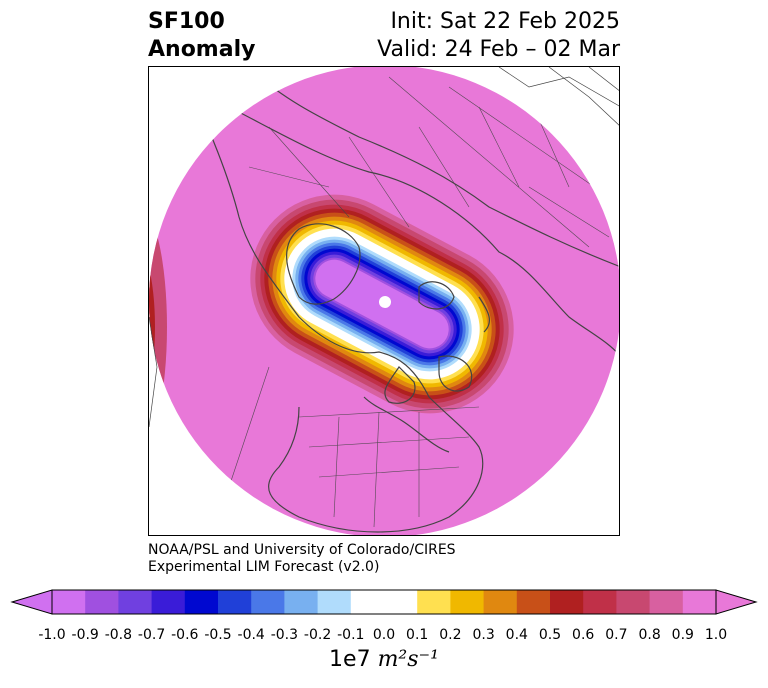  I want to click on colorbar-tick-label: 0.0, so click(384, 635).